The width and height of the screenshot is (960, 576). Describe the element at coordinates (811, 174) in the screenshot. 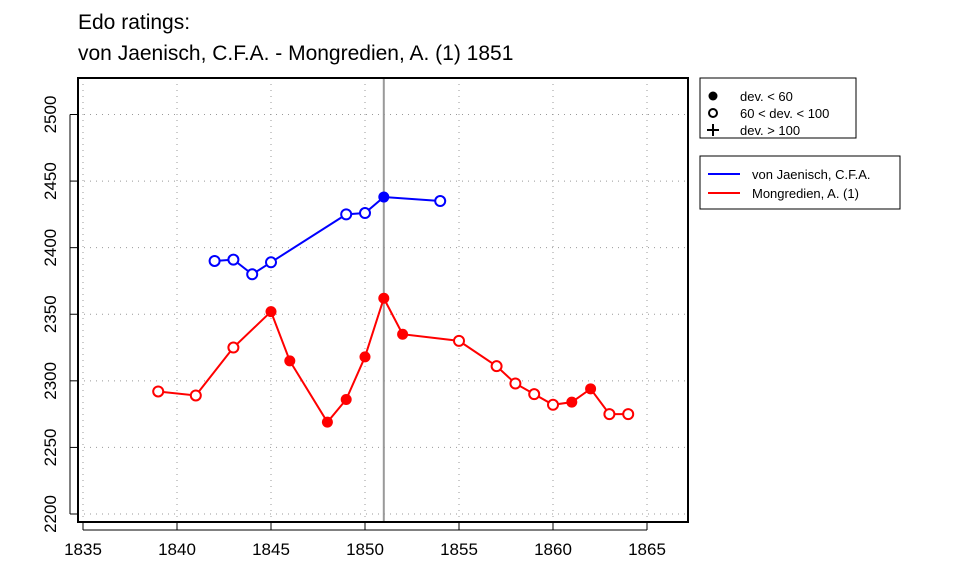

I see `series-legend-label: von Jaenisch, C.F.A.` at that location.